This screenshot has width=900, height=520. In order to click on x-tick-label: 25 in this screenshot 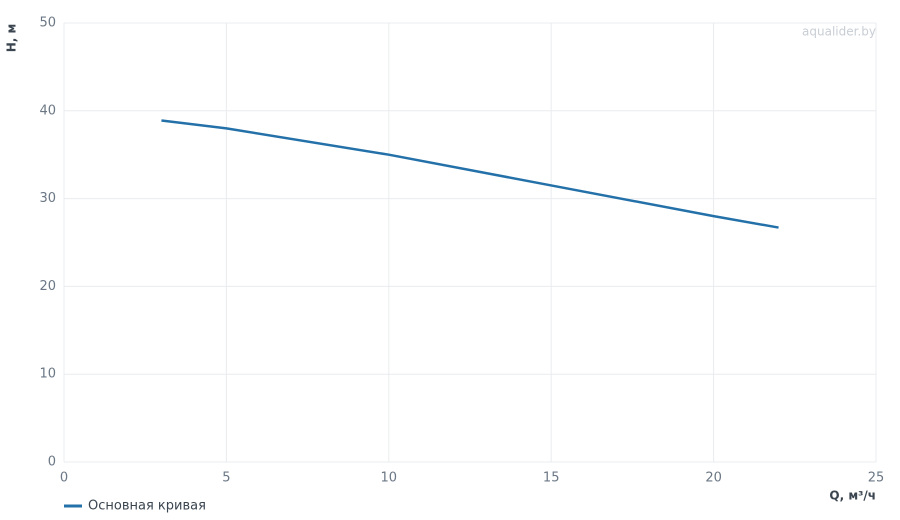, I will do `click(876, 478)`.